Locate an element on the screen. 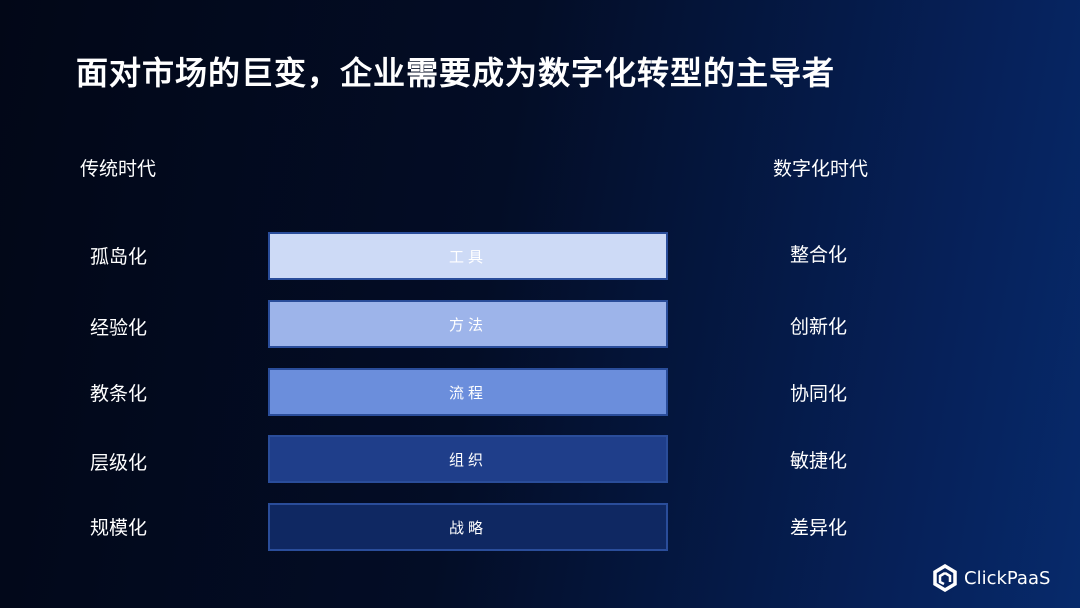 The height and width of the screenshot is (608, 1080). layer-bar: 方法 is located at coordinates (468, 324).